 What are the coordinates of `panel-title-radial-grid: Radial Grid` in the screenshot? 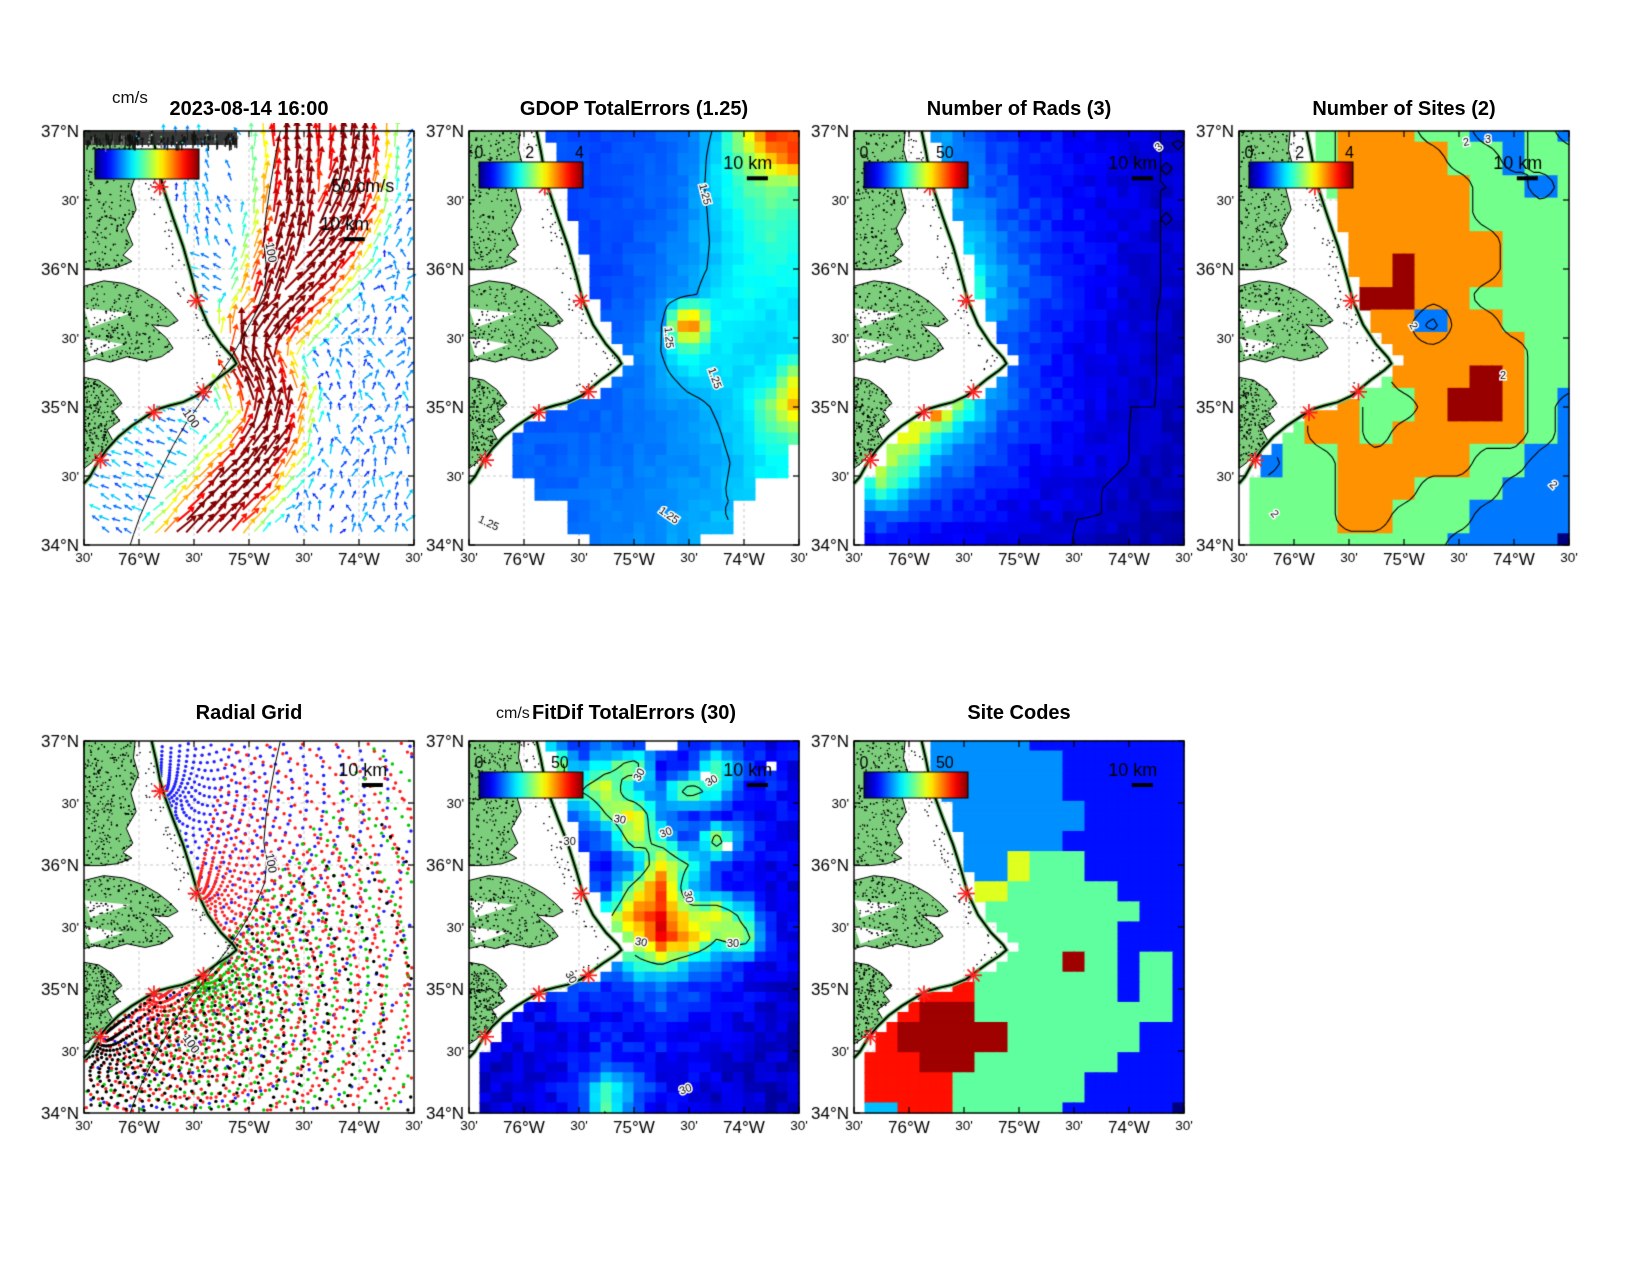 It's located at (249, 713).